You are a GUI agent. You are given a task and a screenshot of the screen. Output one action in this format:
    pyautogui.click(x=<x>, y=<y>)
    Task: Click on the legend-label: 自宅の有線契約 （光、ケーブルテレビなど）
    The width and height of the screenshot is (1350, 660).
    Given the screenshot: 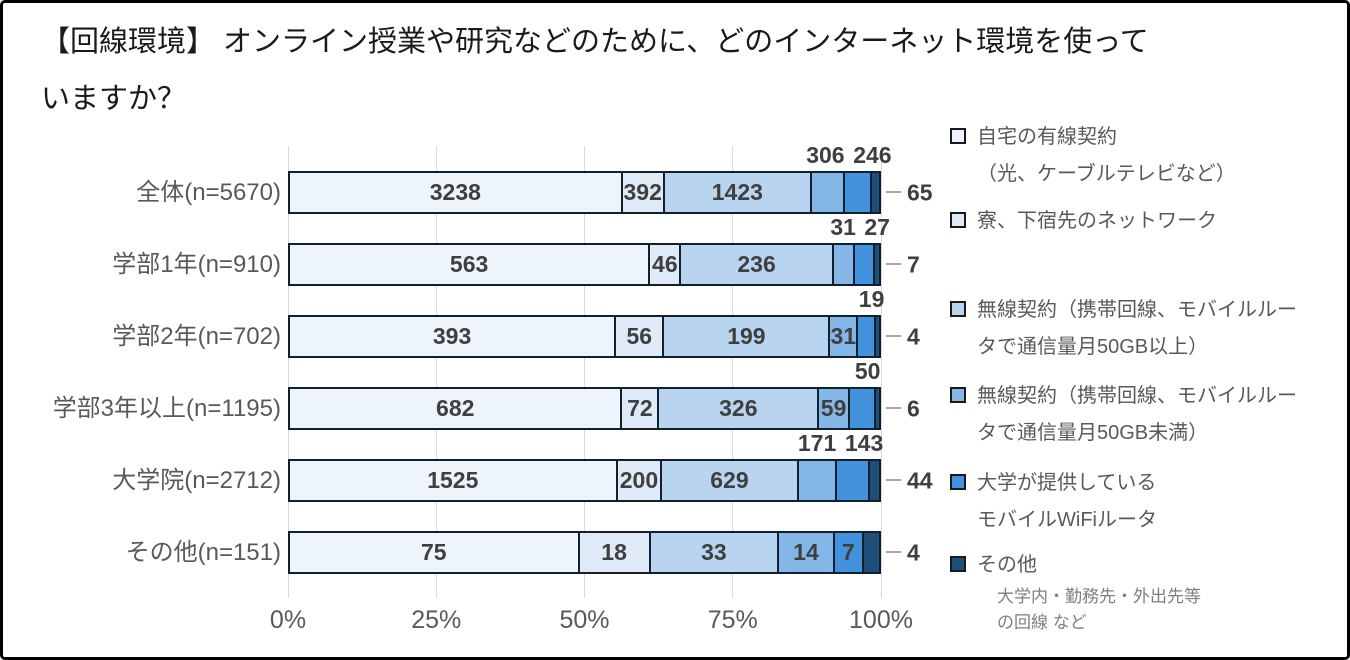 What is the action you would take?
    pyautogui.click(x=1106, y=156)
    